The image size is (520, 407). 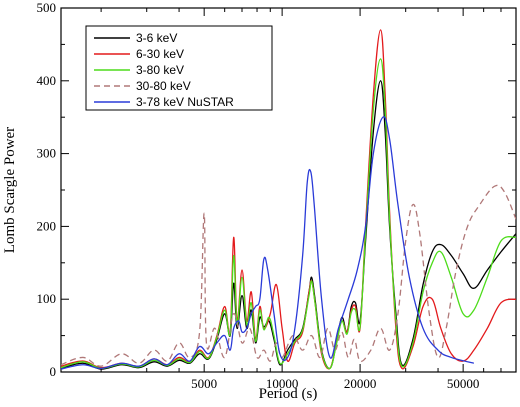 What do you see at coordinates (156, 38) in the screenshot?
I see `legend-label: 3-6 keV` at bounding box center [156, 38].